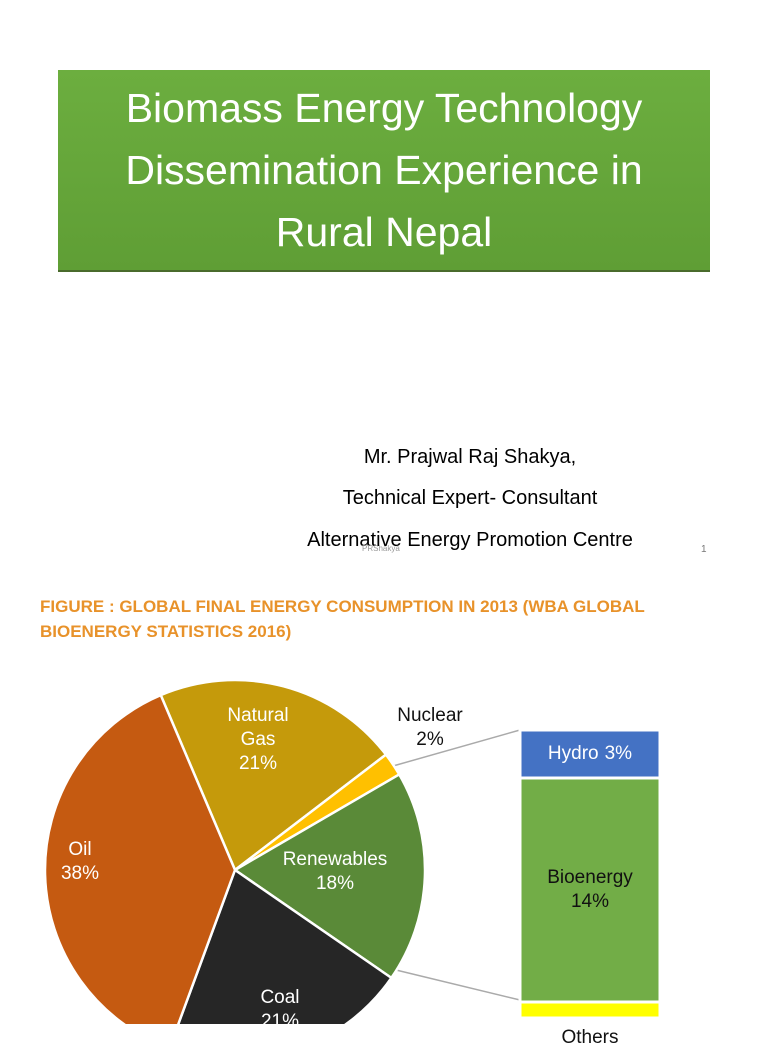 The width and height of the screenshot is (768, 1050). I want to click on segment-label: Bioenergy 14%, so click(590, 890).